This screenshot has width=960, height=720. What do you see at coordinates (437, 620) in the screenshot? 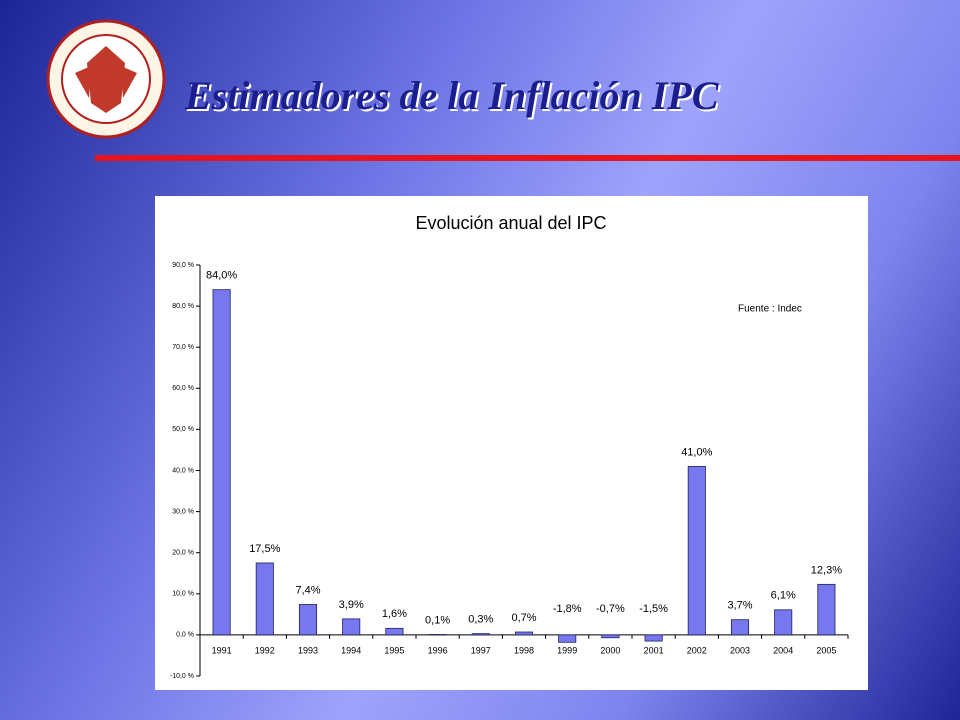
I see `value-label: 0,1%` at bounding box center [437, 620].